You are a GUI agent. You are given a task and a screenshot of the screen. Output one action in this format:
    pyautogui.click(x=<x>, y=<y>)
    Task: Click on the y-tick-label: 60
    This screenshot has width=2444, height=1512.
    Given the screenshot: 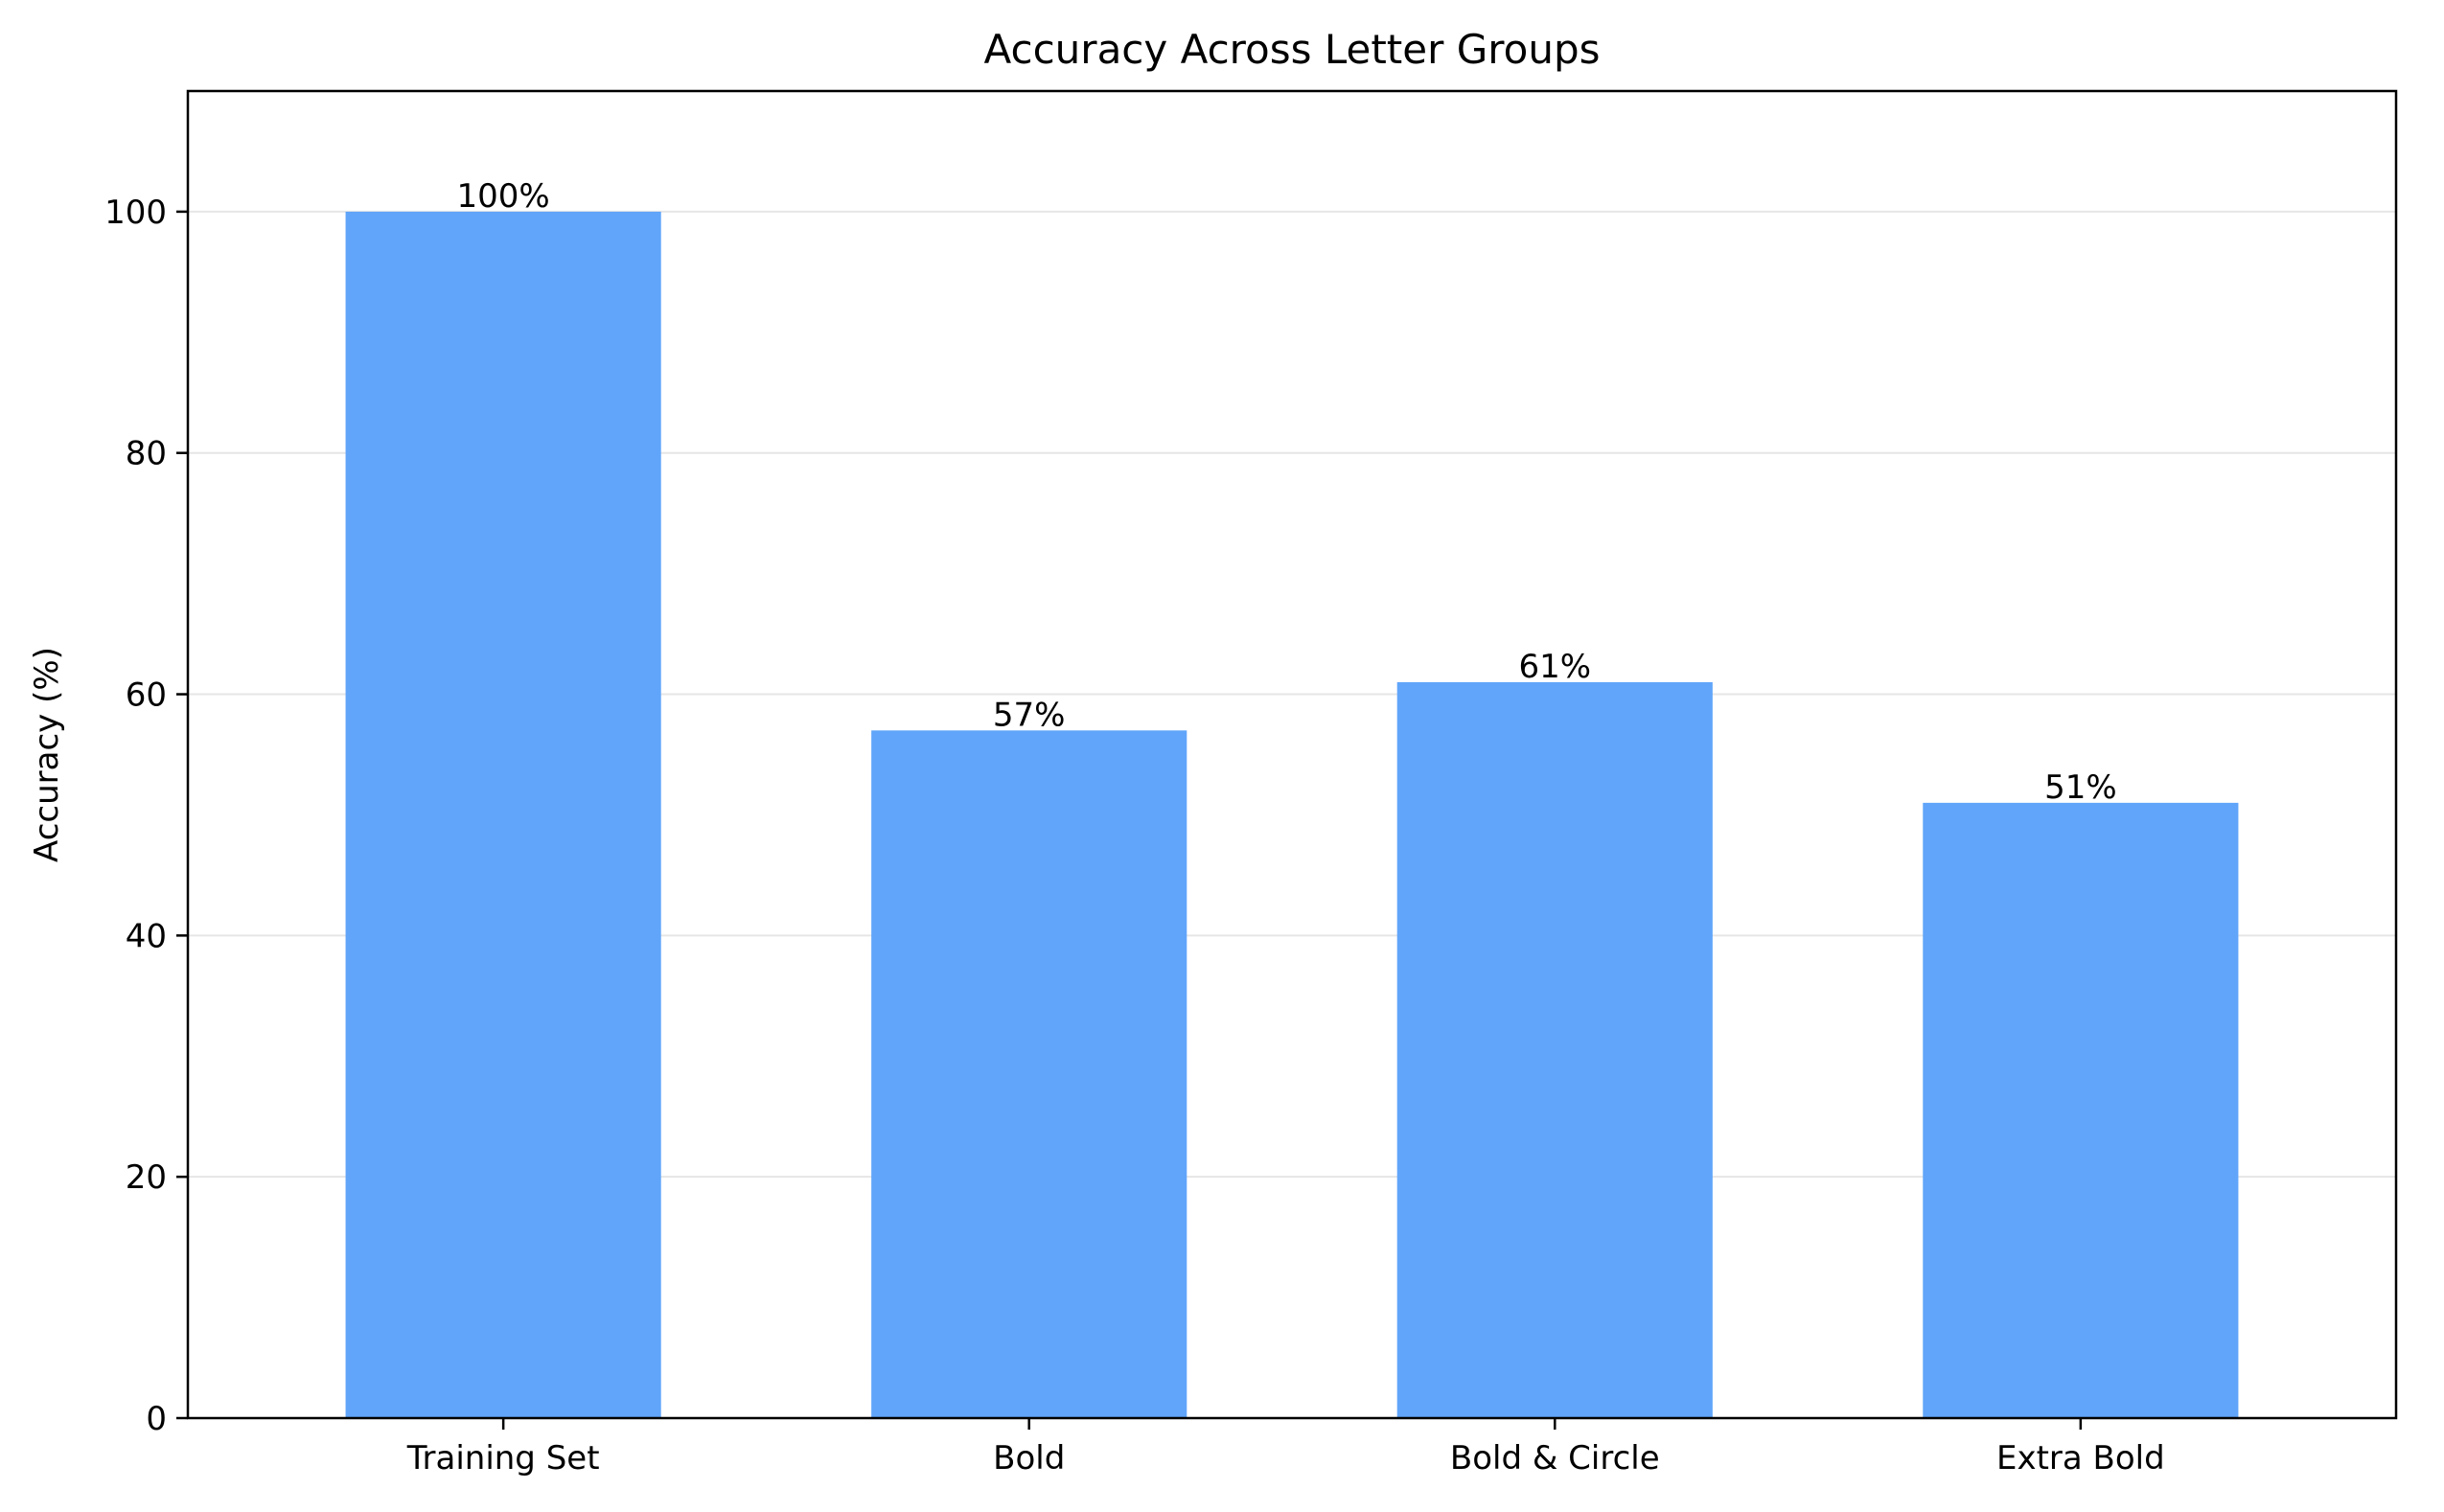 What is the action you would take?
    pyautogui.click(x=146, y=695)
    